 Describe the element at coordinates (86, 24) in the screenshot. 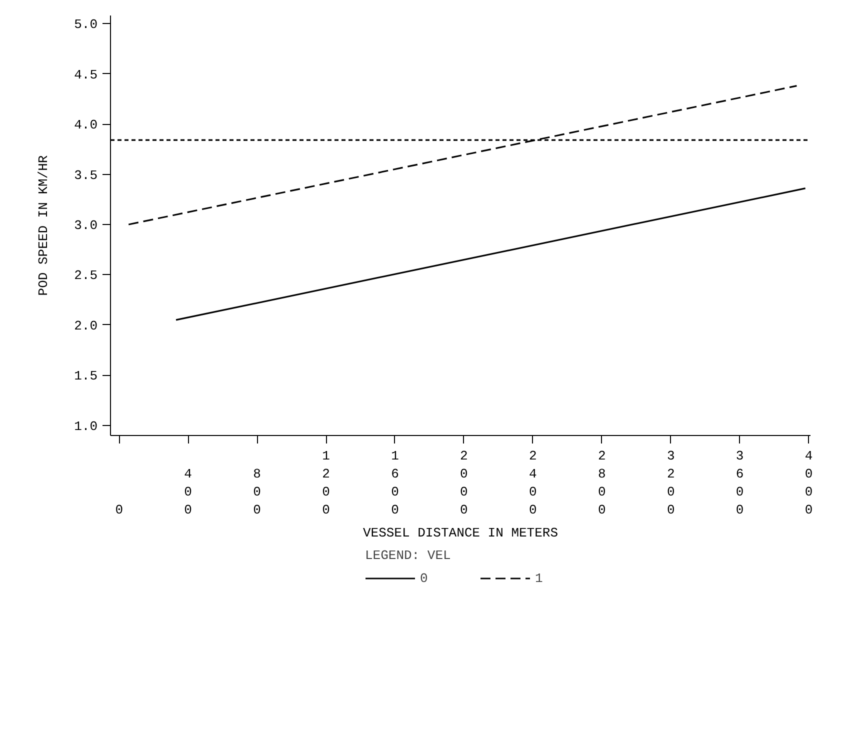

I see `y-tick-label: 5.0` at that location.